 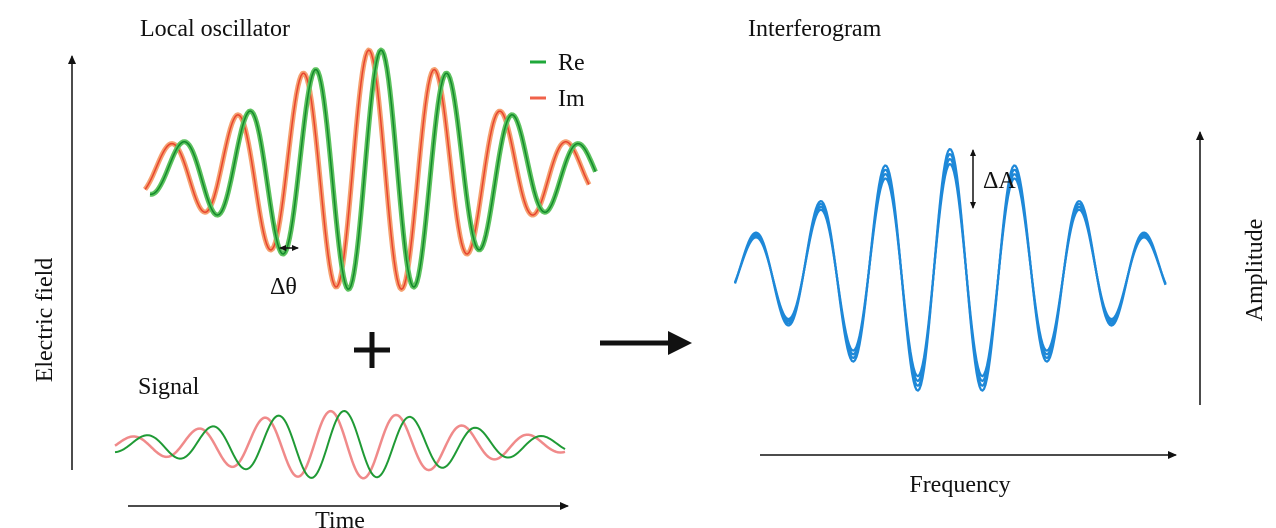 I want to click on y-axis-label-left: Electric field, so click(x=45, y=320).